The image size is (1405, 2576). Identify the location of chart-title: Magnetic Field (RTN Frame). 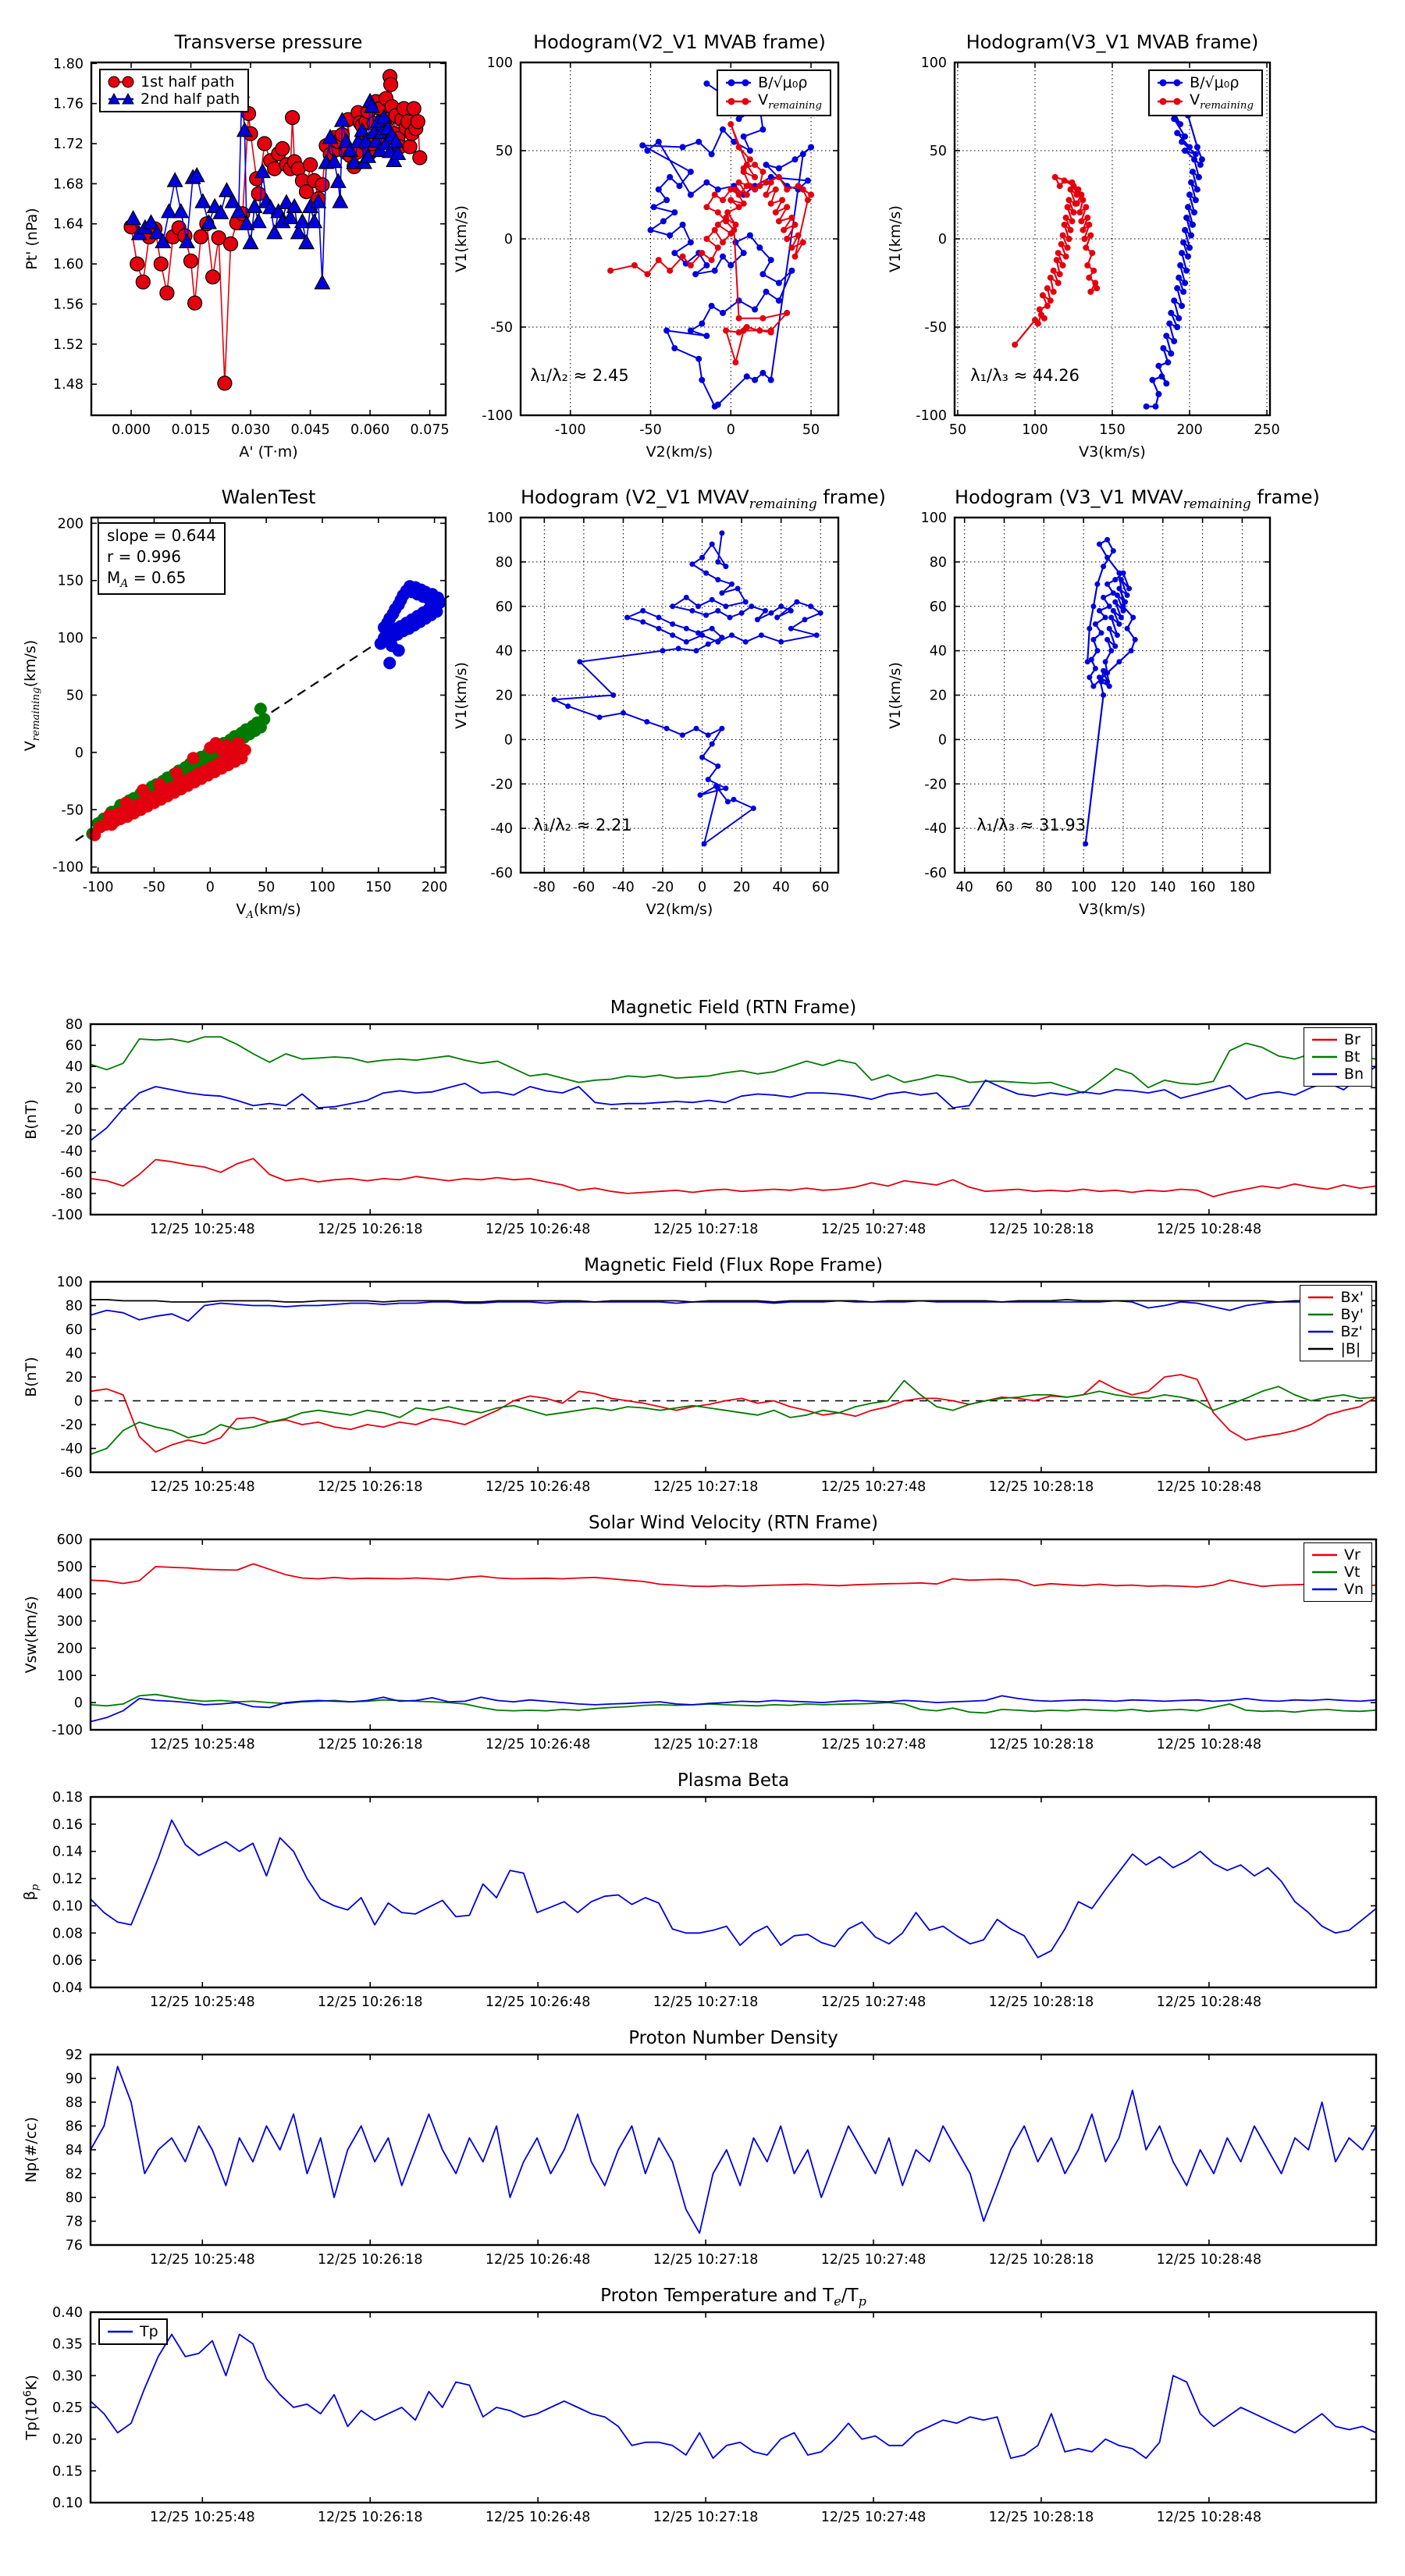
(733, 1008).